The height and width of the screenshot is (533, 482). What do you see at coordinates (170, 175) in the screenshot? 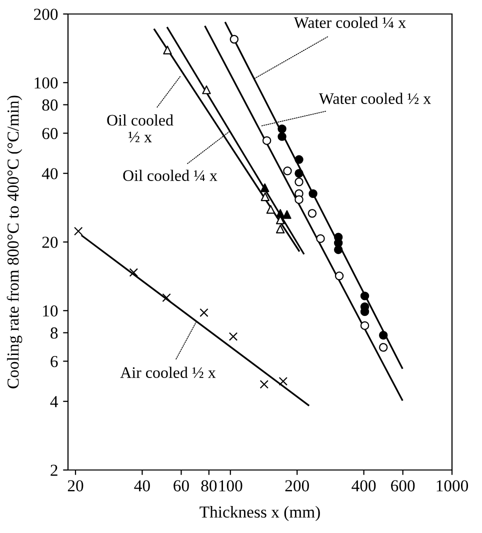
I see `annotation: Oil cooled ¼ x` at bounding box center [170, 175].